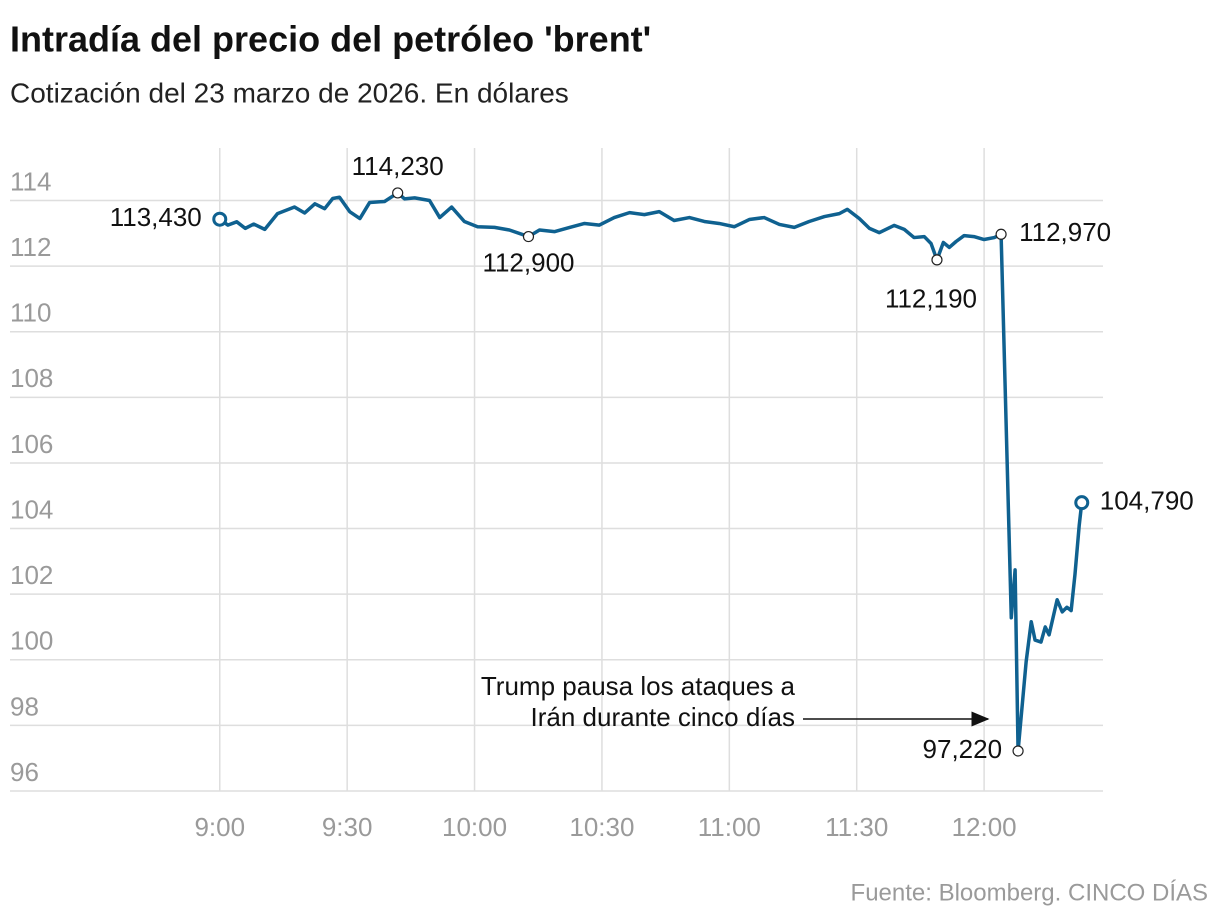  I want to click on y-tick-label: 100, so click(31, 641).